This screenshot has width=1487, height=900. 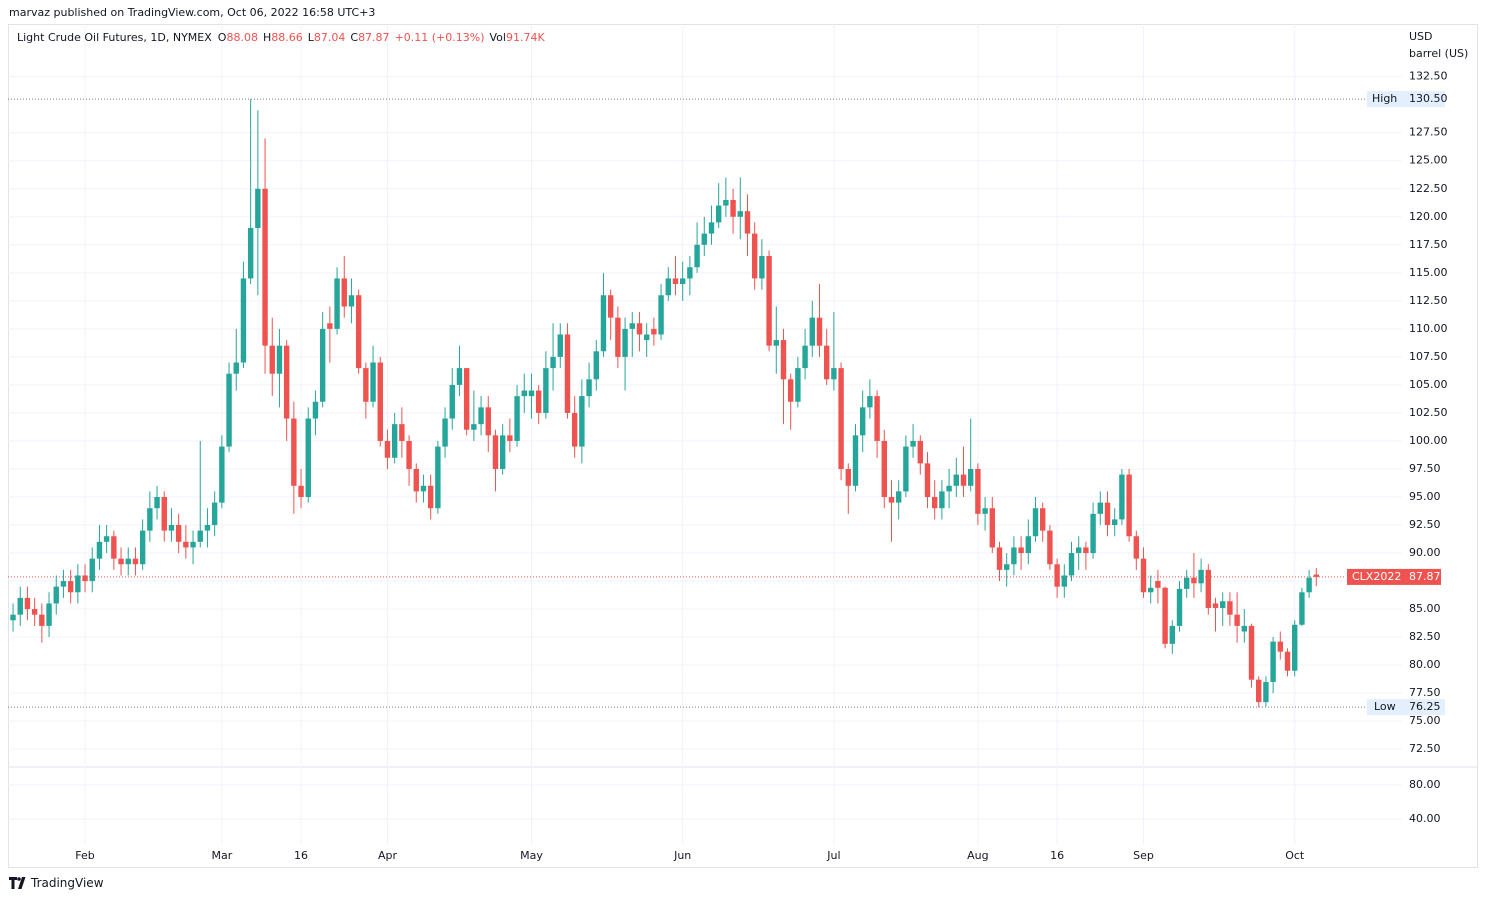 What do you see at coordinates (1428, 76) in the screenshot?
I see `y-tick-label: 132.50` at bounding box center [1428, 76].